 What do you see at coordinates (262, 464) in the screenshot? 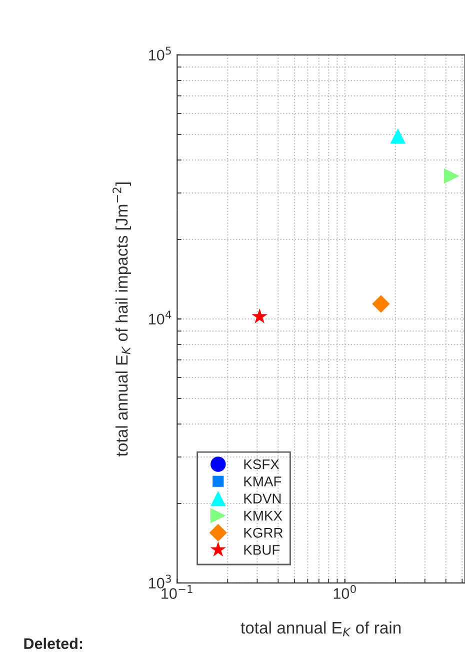
I see `legend-label: KSFX` at bounding box center [262, 464].